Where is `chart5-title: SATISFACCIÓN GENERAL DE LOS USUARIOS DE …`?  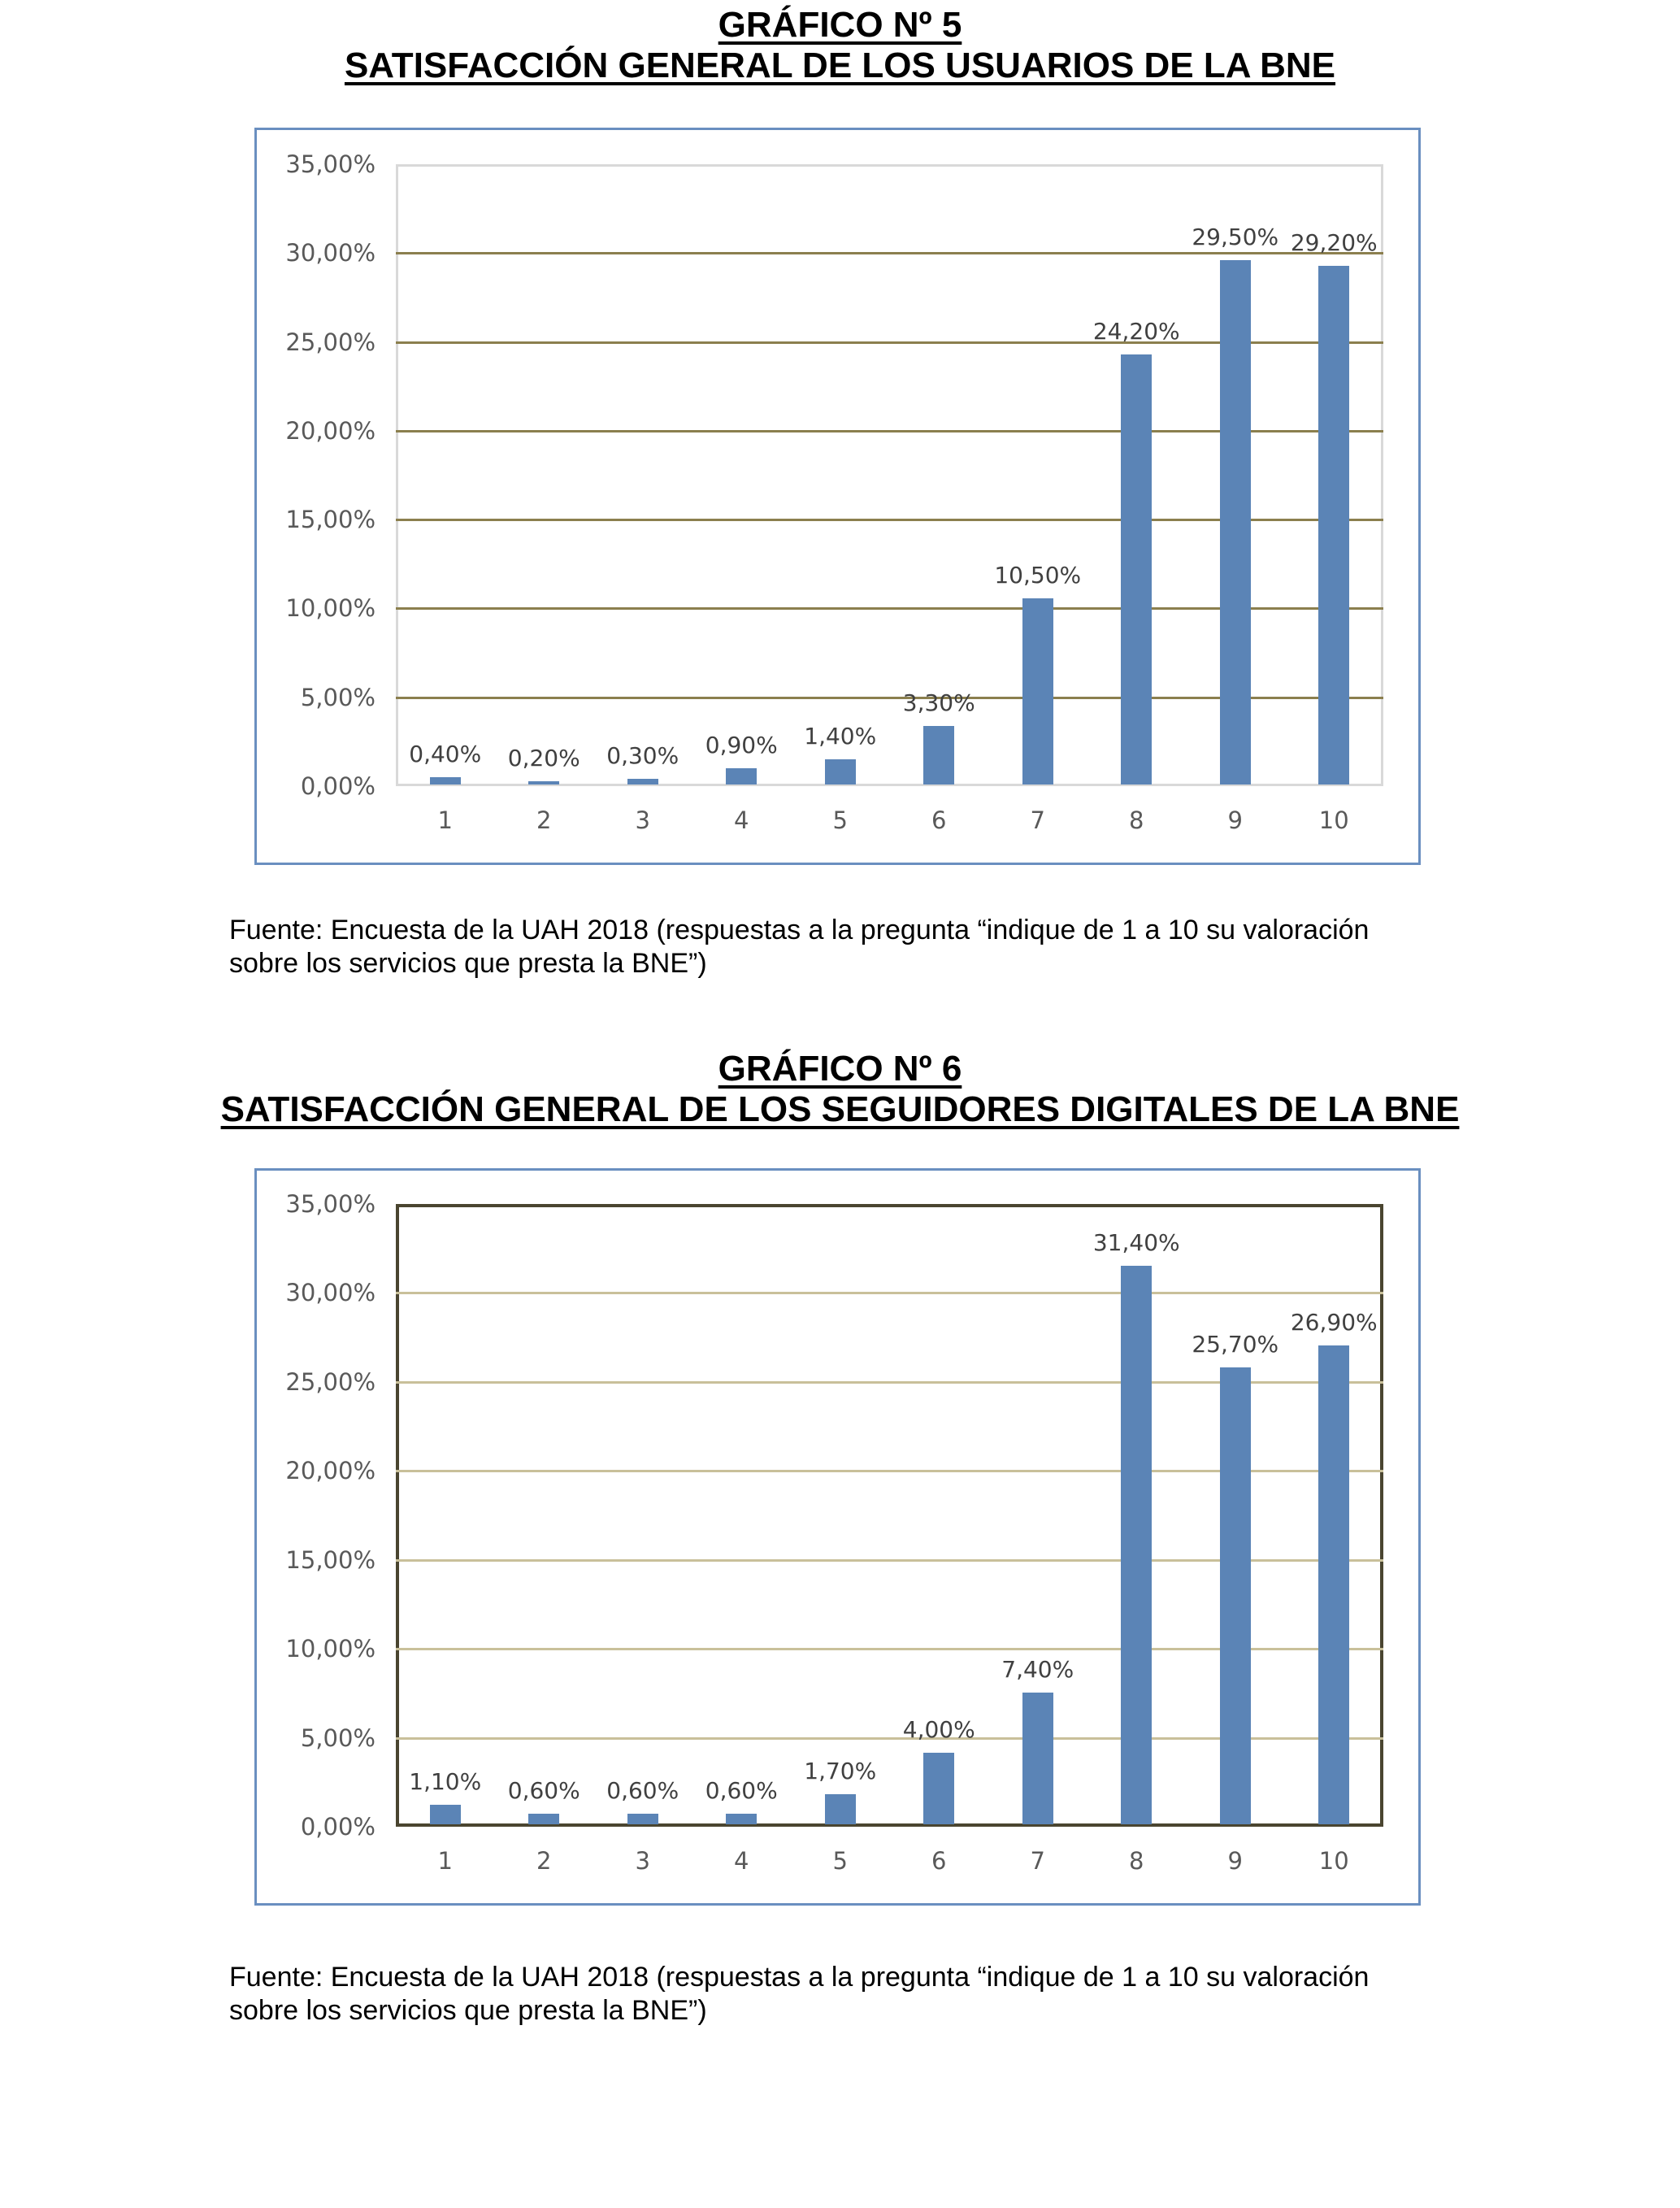
chart5-title: SATISFACCIÓN GENERAL DE LOS USUARIOS DE … is located at coordinates (840, 66).